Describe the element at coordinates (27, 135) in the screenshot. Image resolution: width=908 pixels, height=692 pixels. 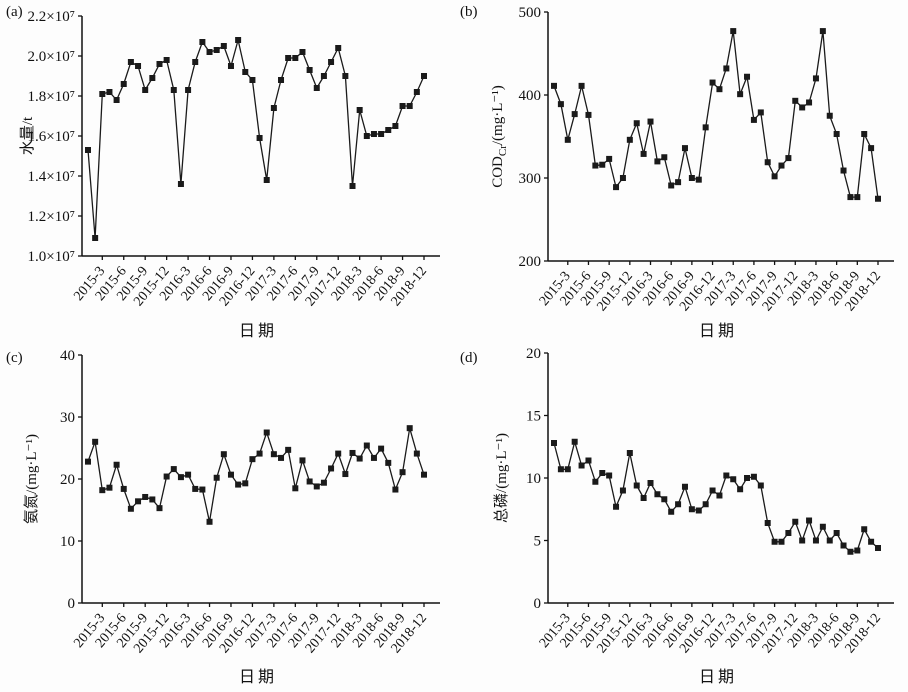
I see `y-axis-title: 水量/t` at that location.